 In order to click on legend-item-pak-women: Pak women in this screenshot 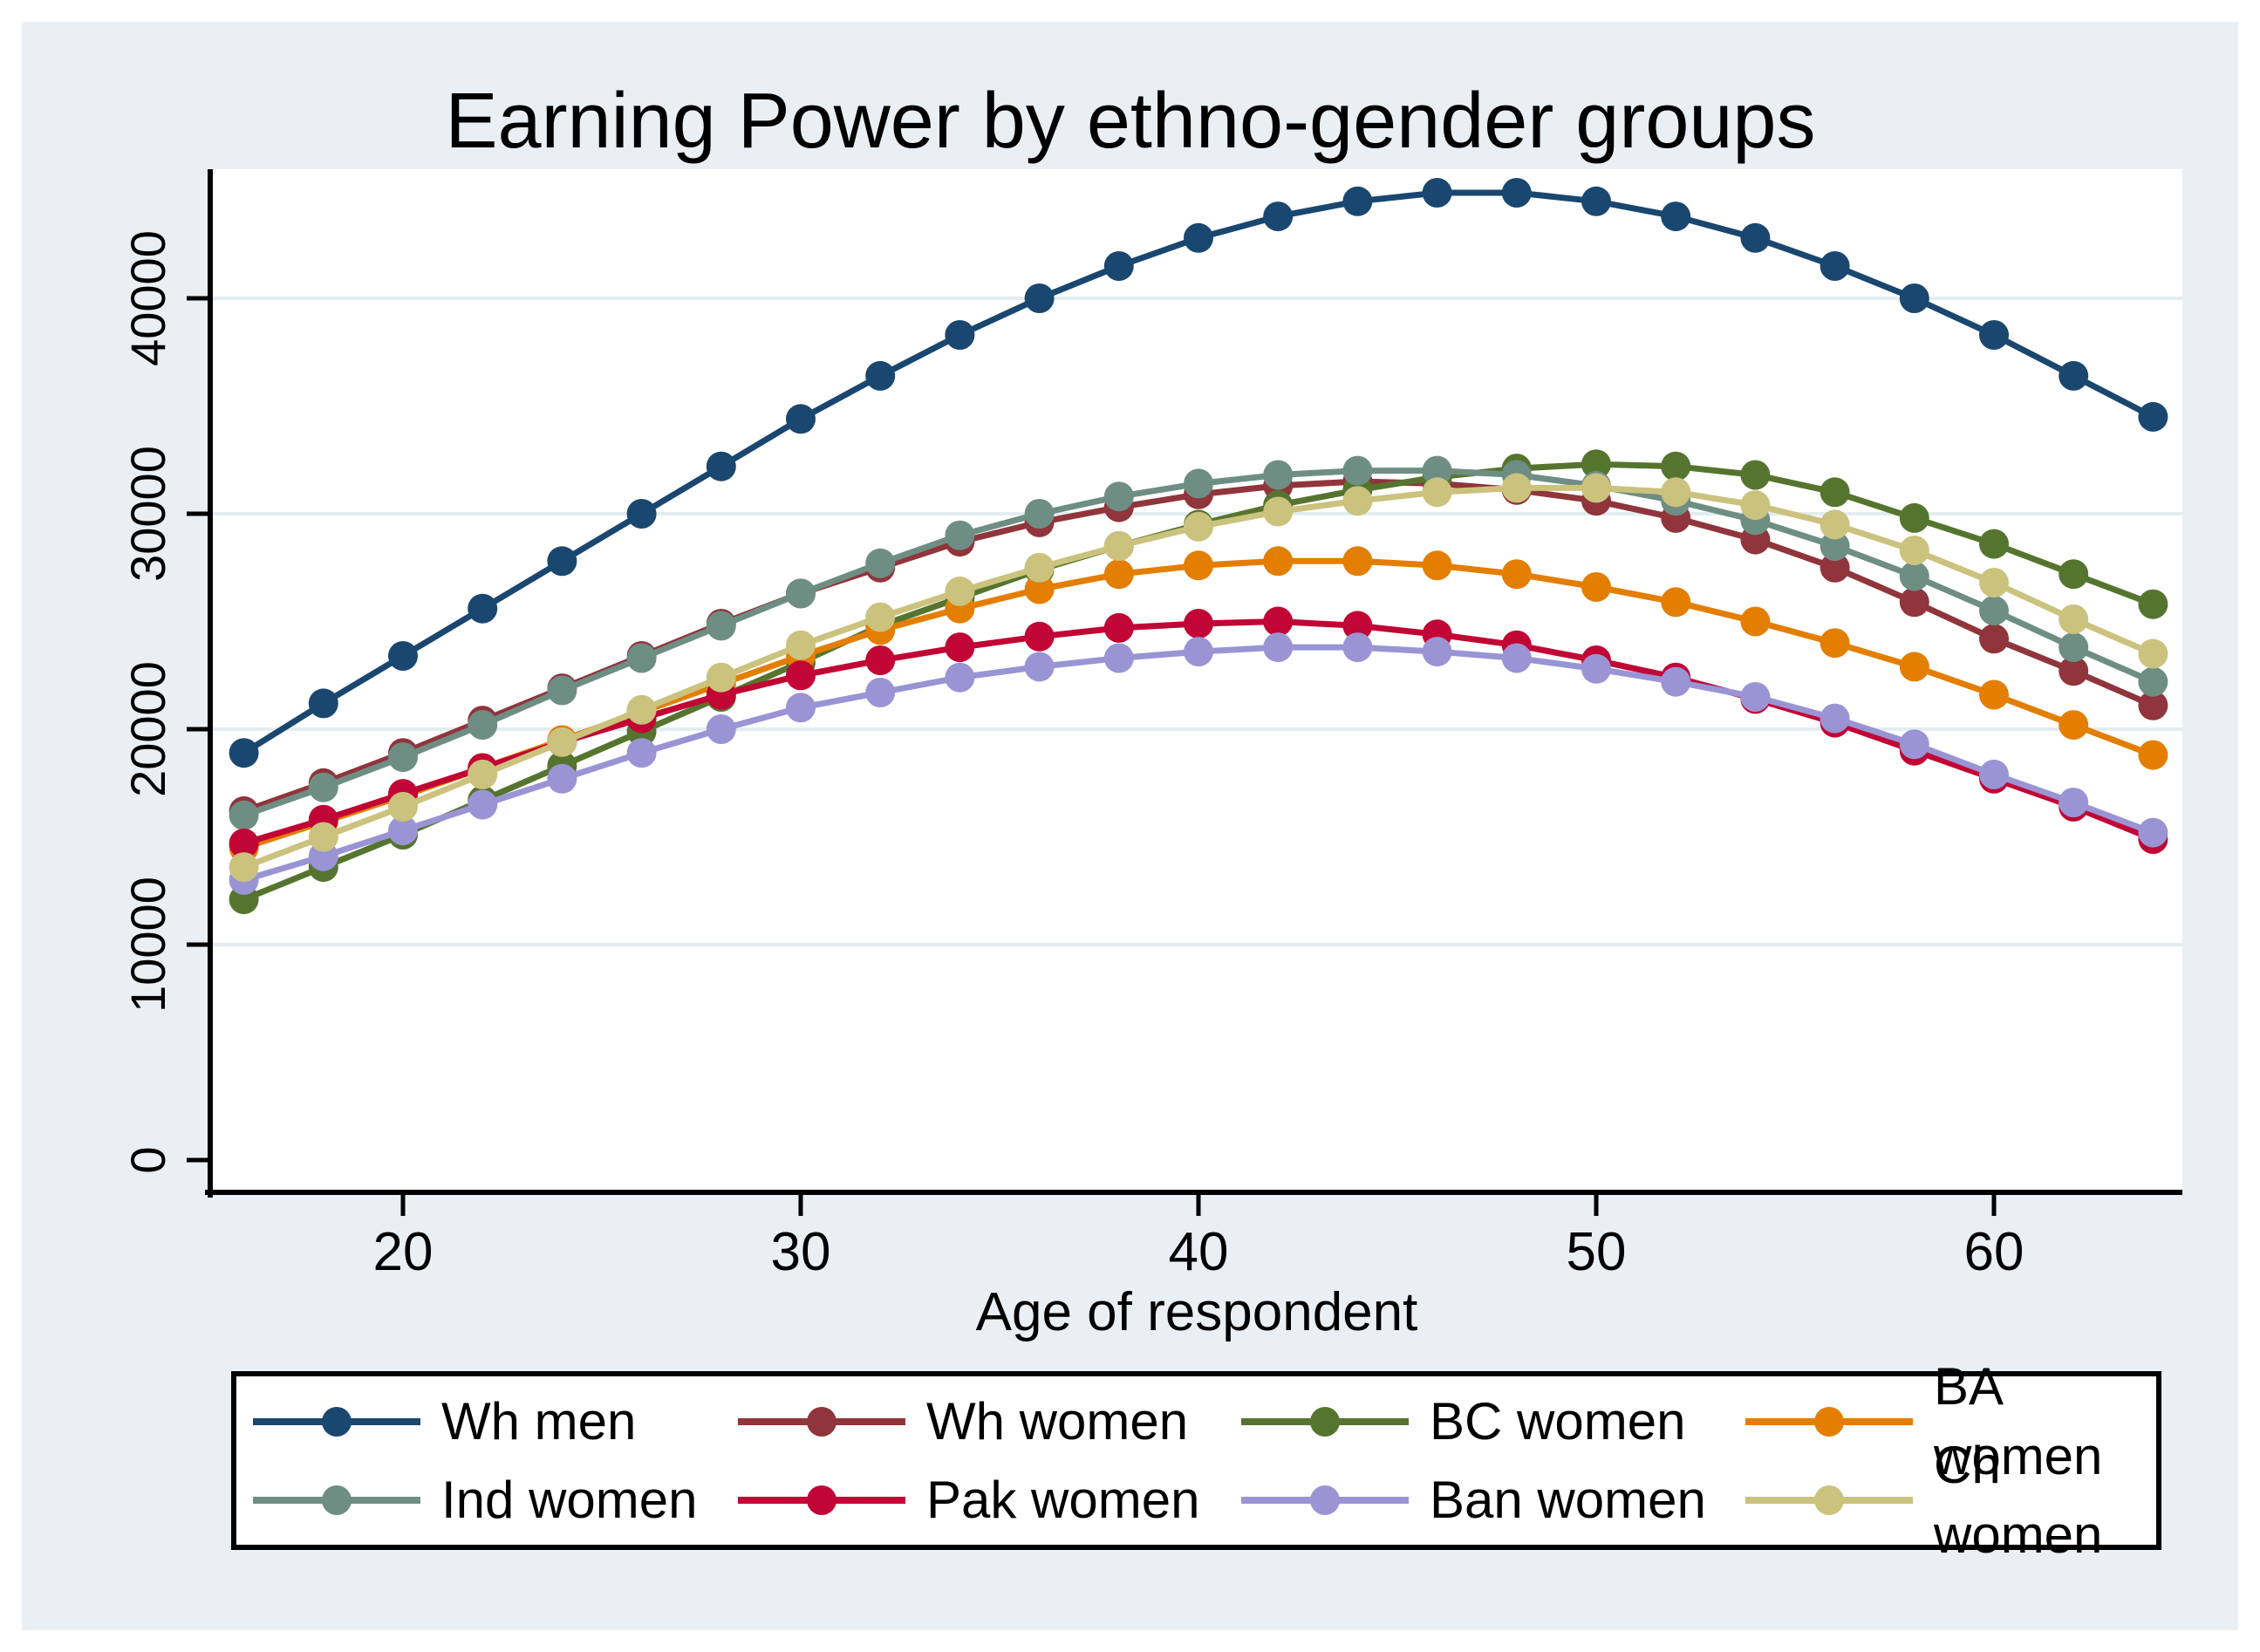, I will do `click(968, 1500)`.